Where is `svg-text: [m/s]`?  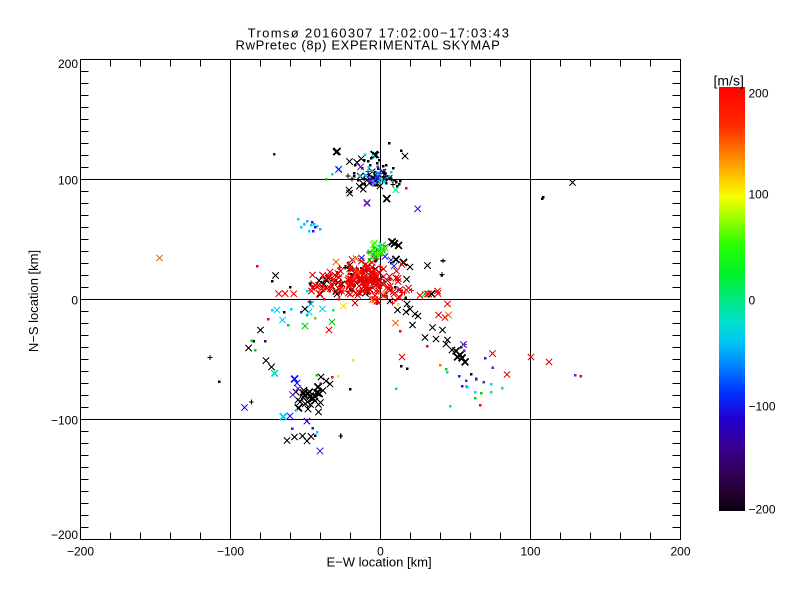 svg-text: [m/s] is located at coordinates (729, 81).